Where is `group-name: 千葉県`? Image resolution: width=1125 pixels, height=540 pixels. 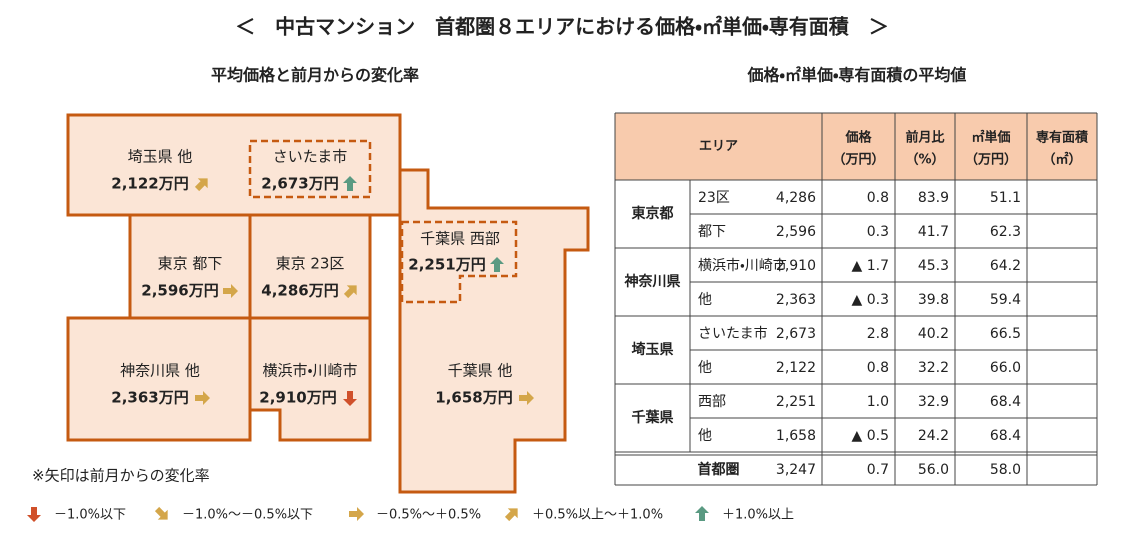
group-name: 千葉県 is located at coordinates (653, 417).